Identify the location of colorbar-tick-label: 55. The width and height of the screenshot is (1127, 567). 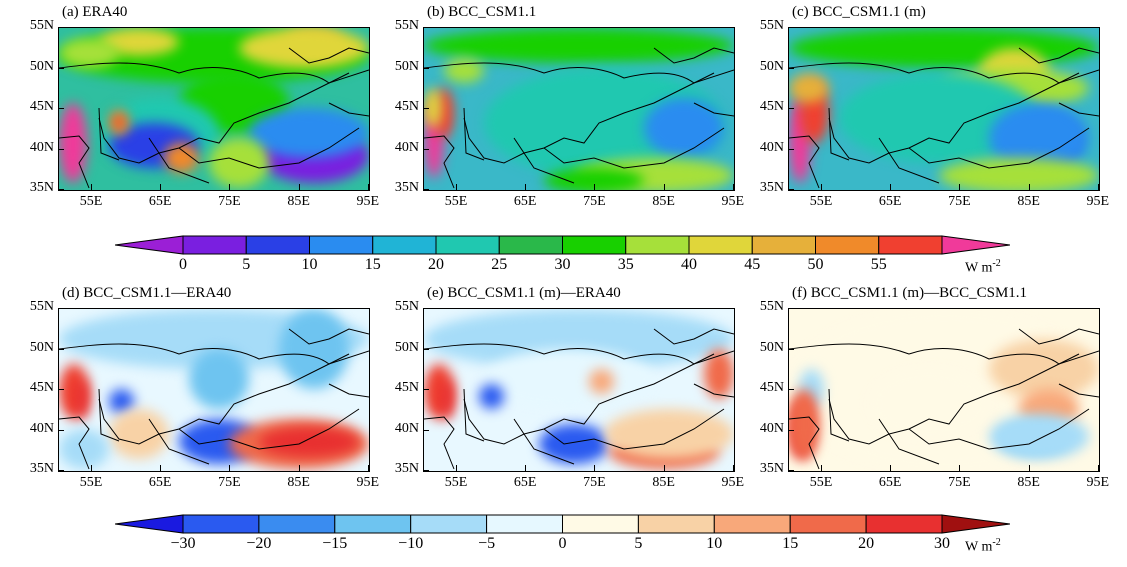
(878, 264).